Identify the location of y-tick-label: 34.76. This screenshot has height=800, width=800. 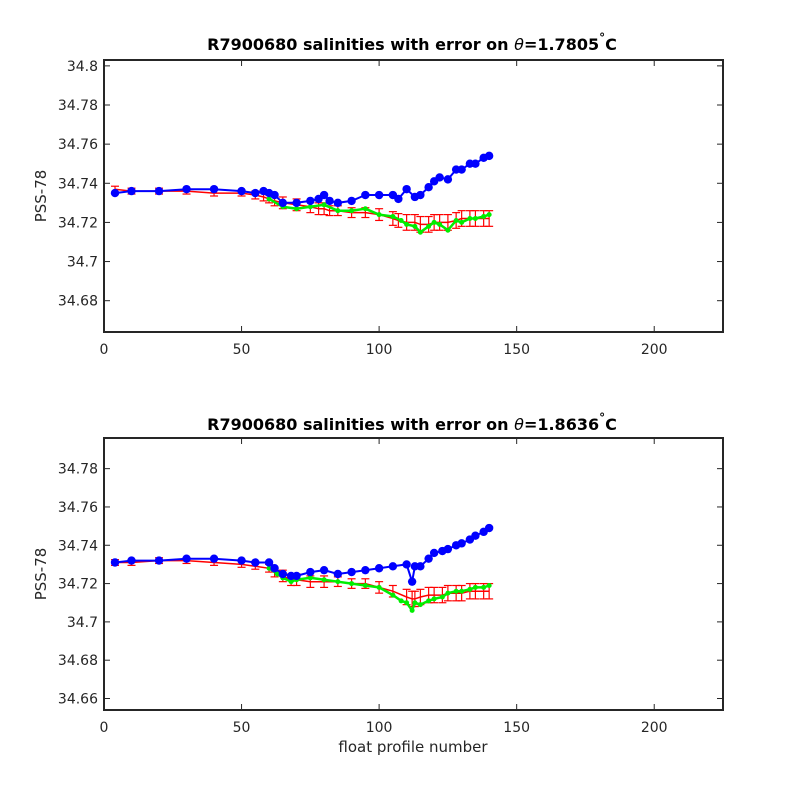
(78, 508).